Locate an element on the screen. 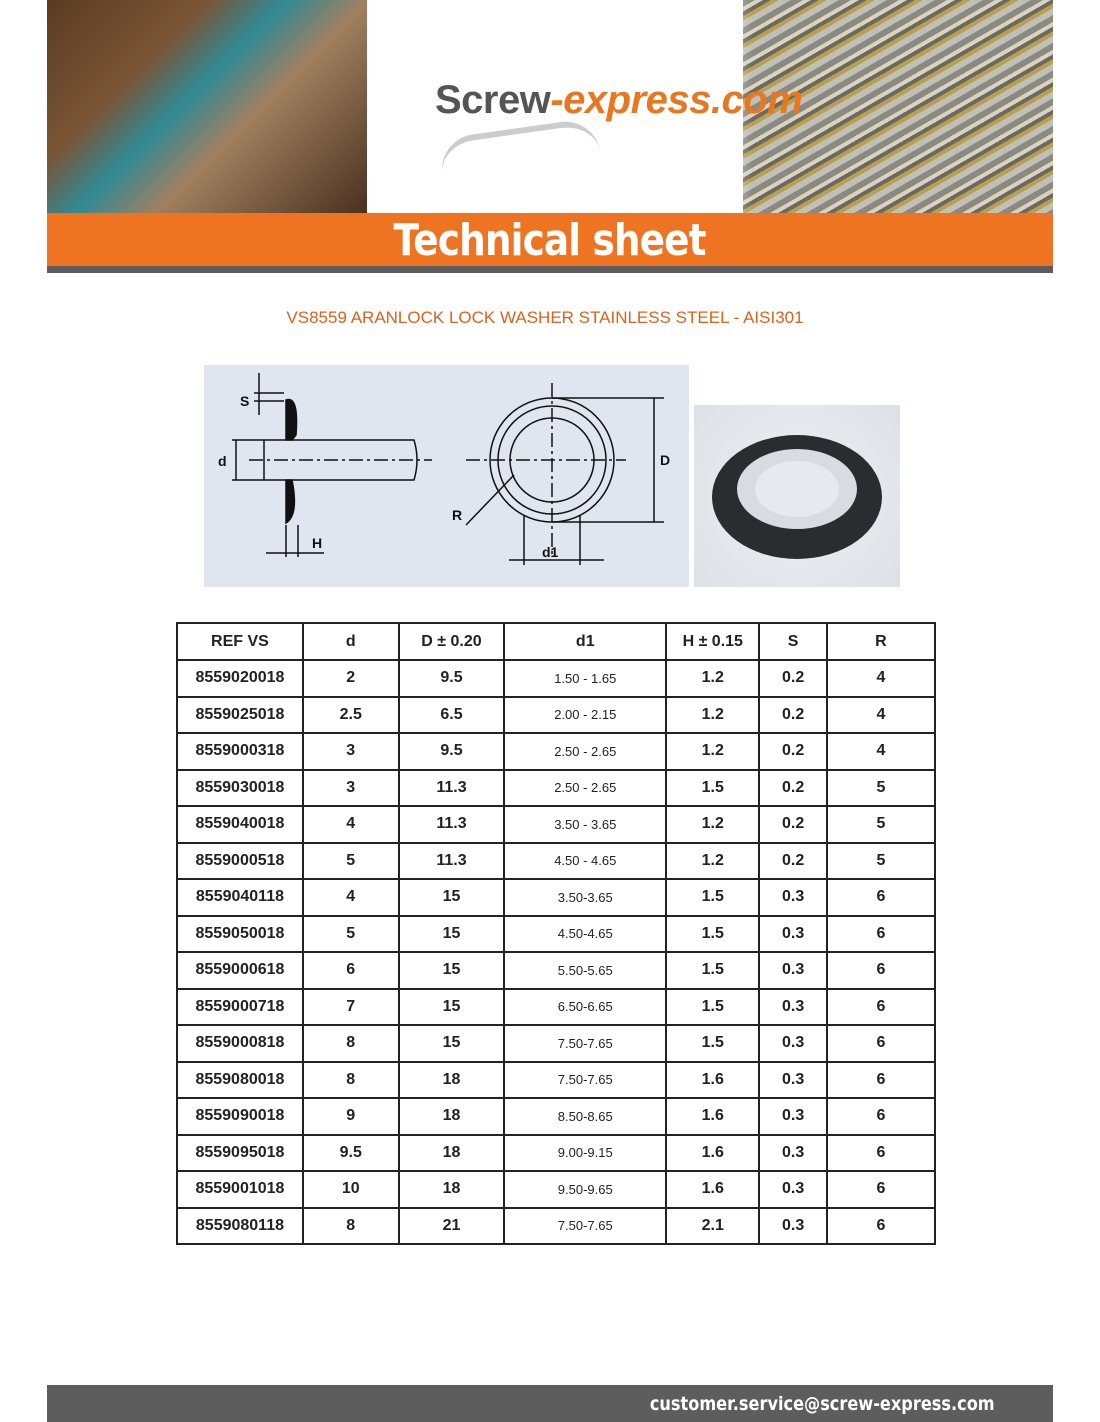 The height and width of the screenshot is (1422, 1100). column-header: d1 is located at coordinates (585, 641).